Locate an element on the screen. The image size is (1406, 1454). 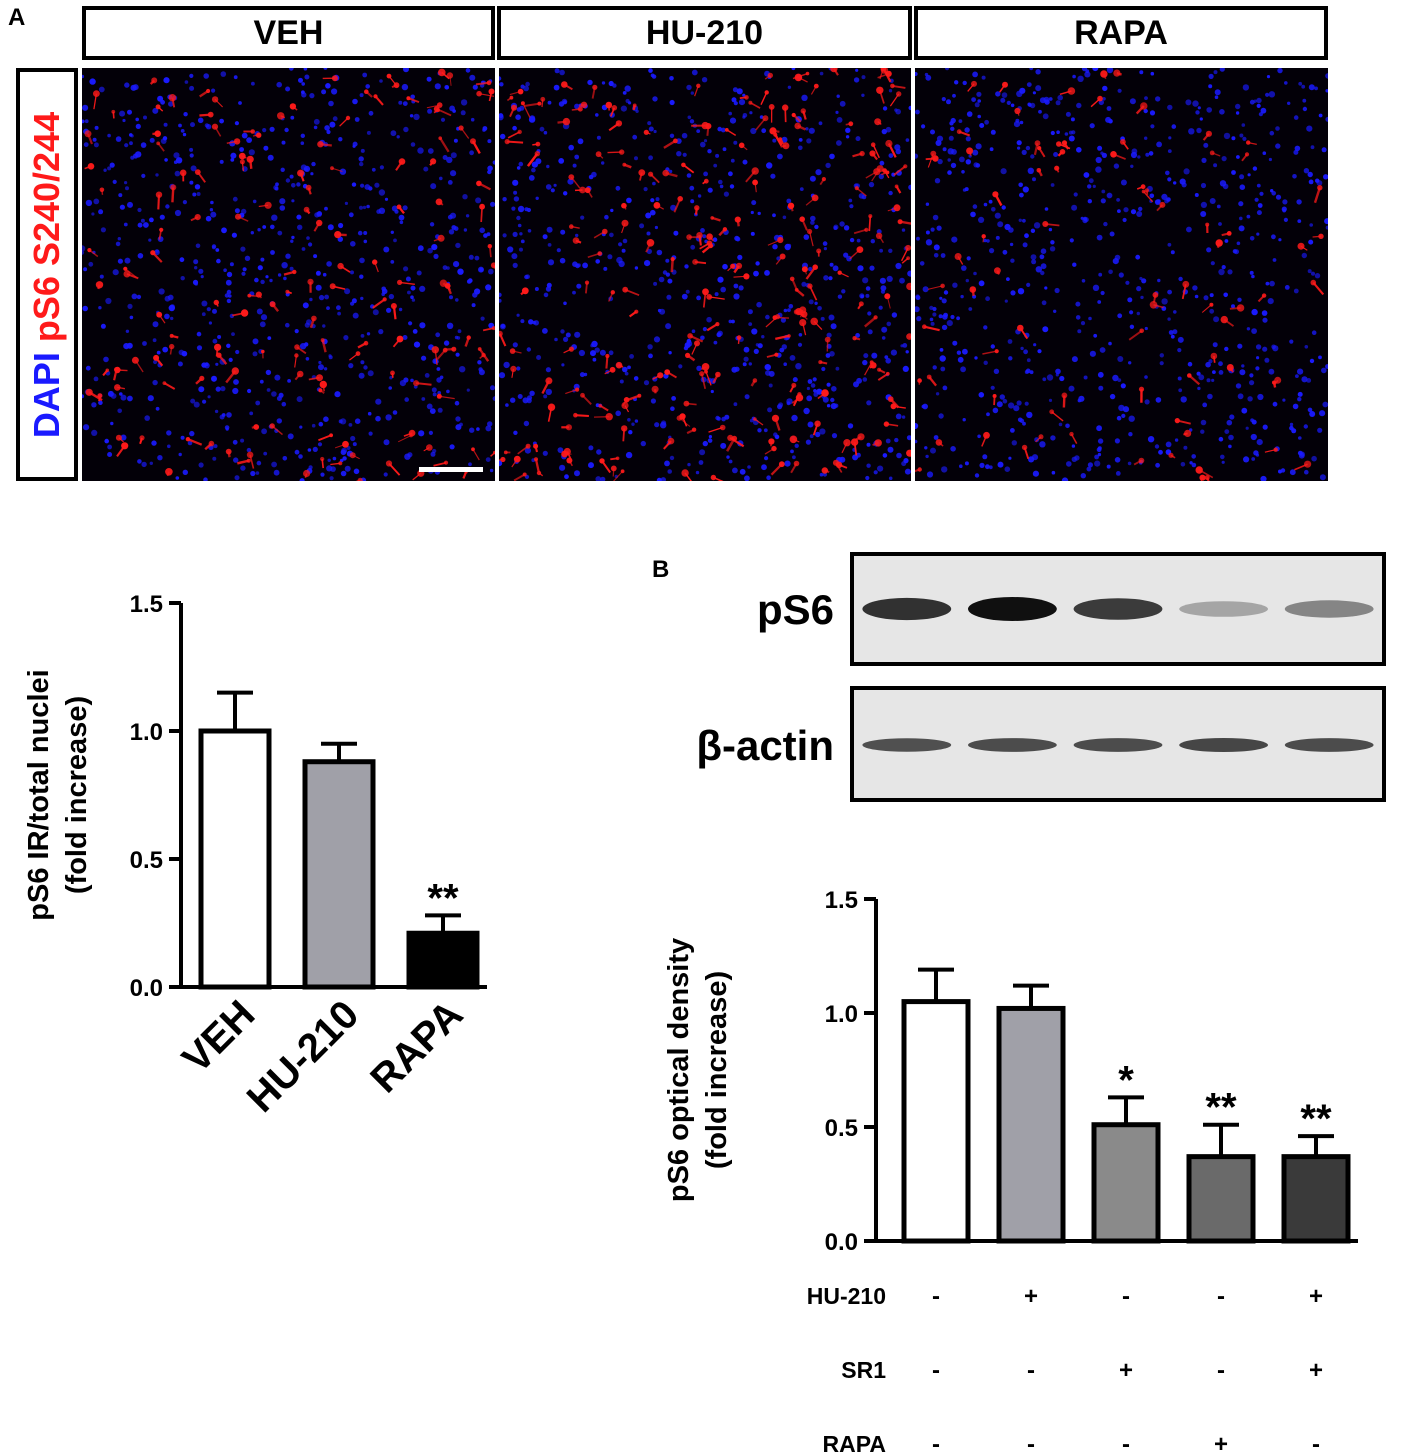
ps6-process is located at coordinates (764, 98).